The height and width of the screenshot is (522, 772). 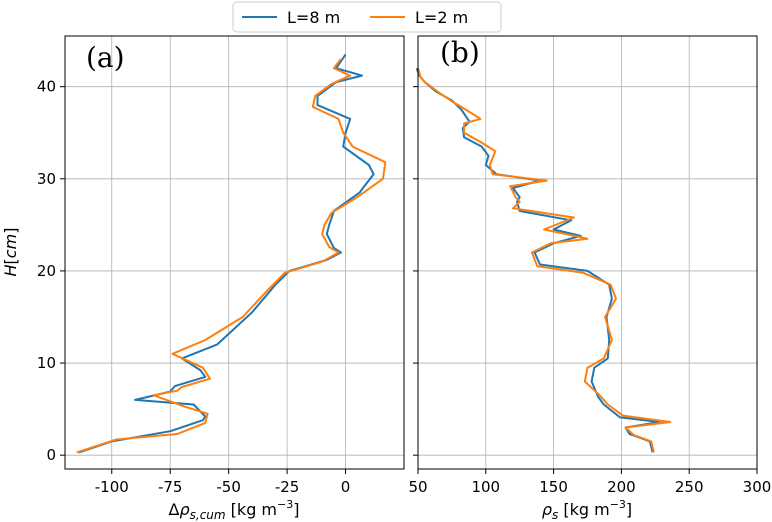 I want to click on panel-a-ylabel: H[cm], so click(x=10, y=252).